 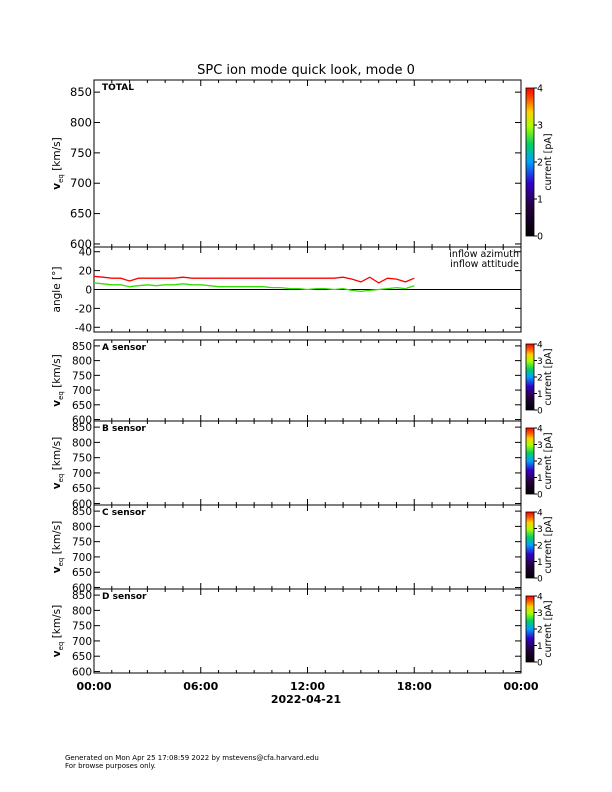 What do you see at coordinates (83, 309) in the screenshot?
I see `y-tick-label: -20` at bounding box center [83, 309].